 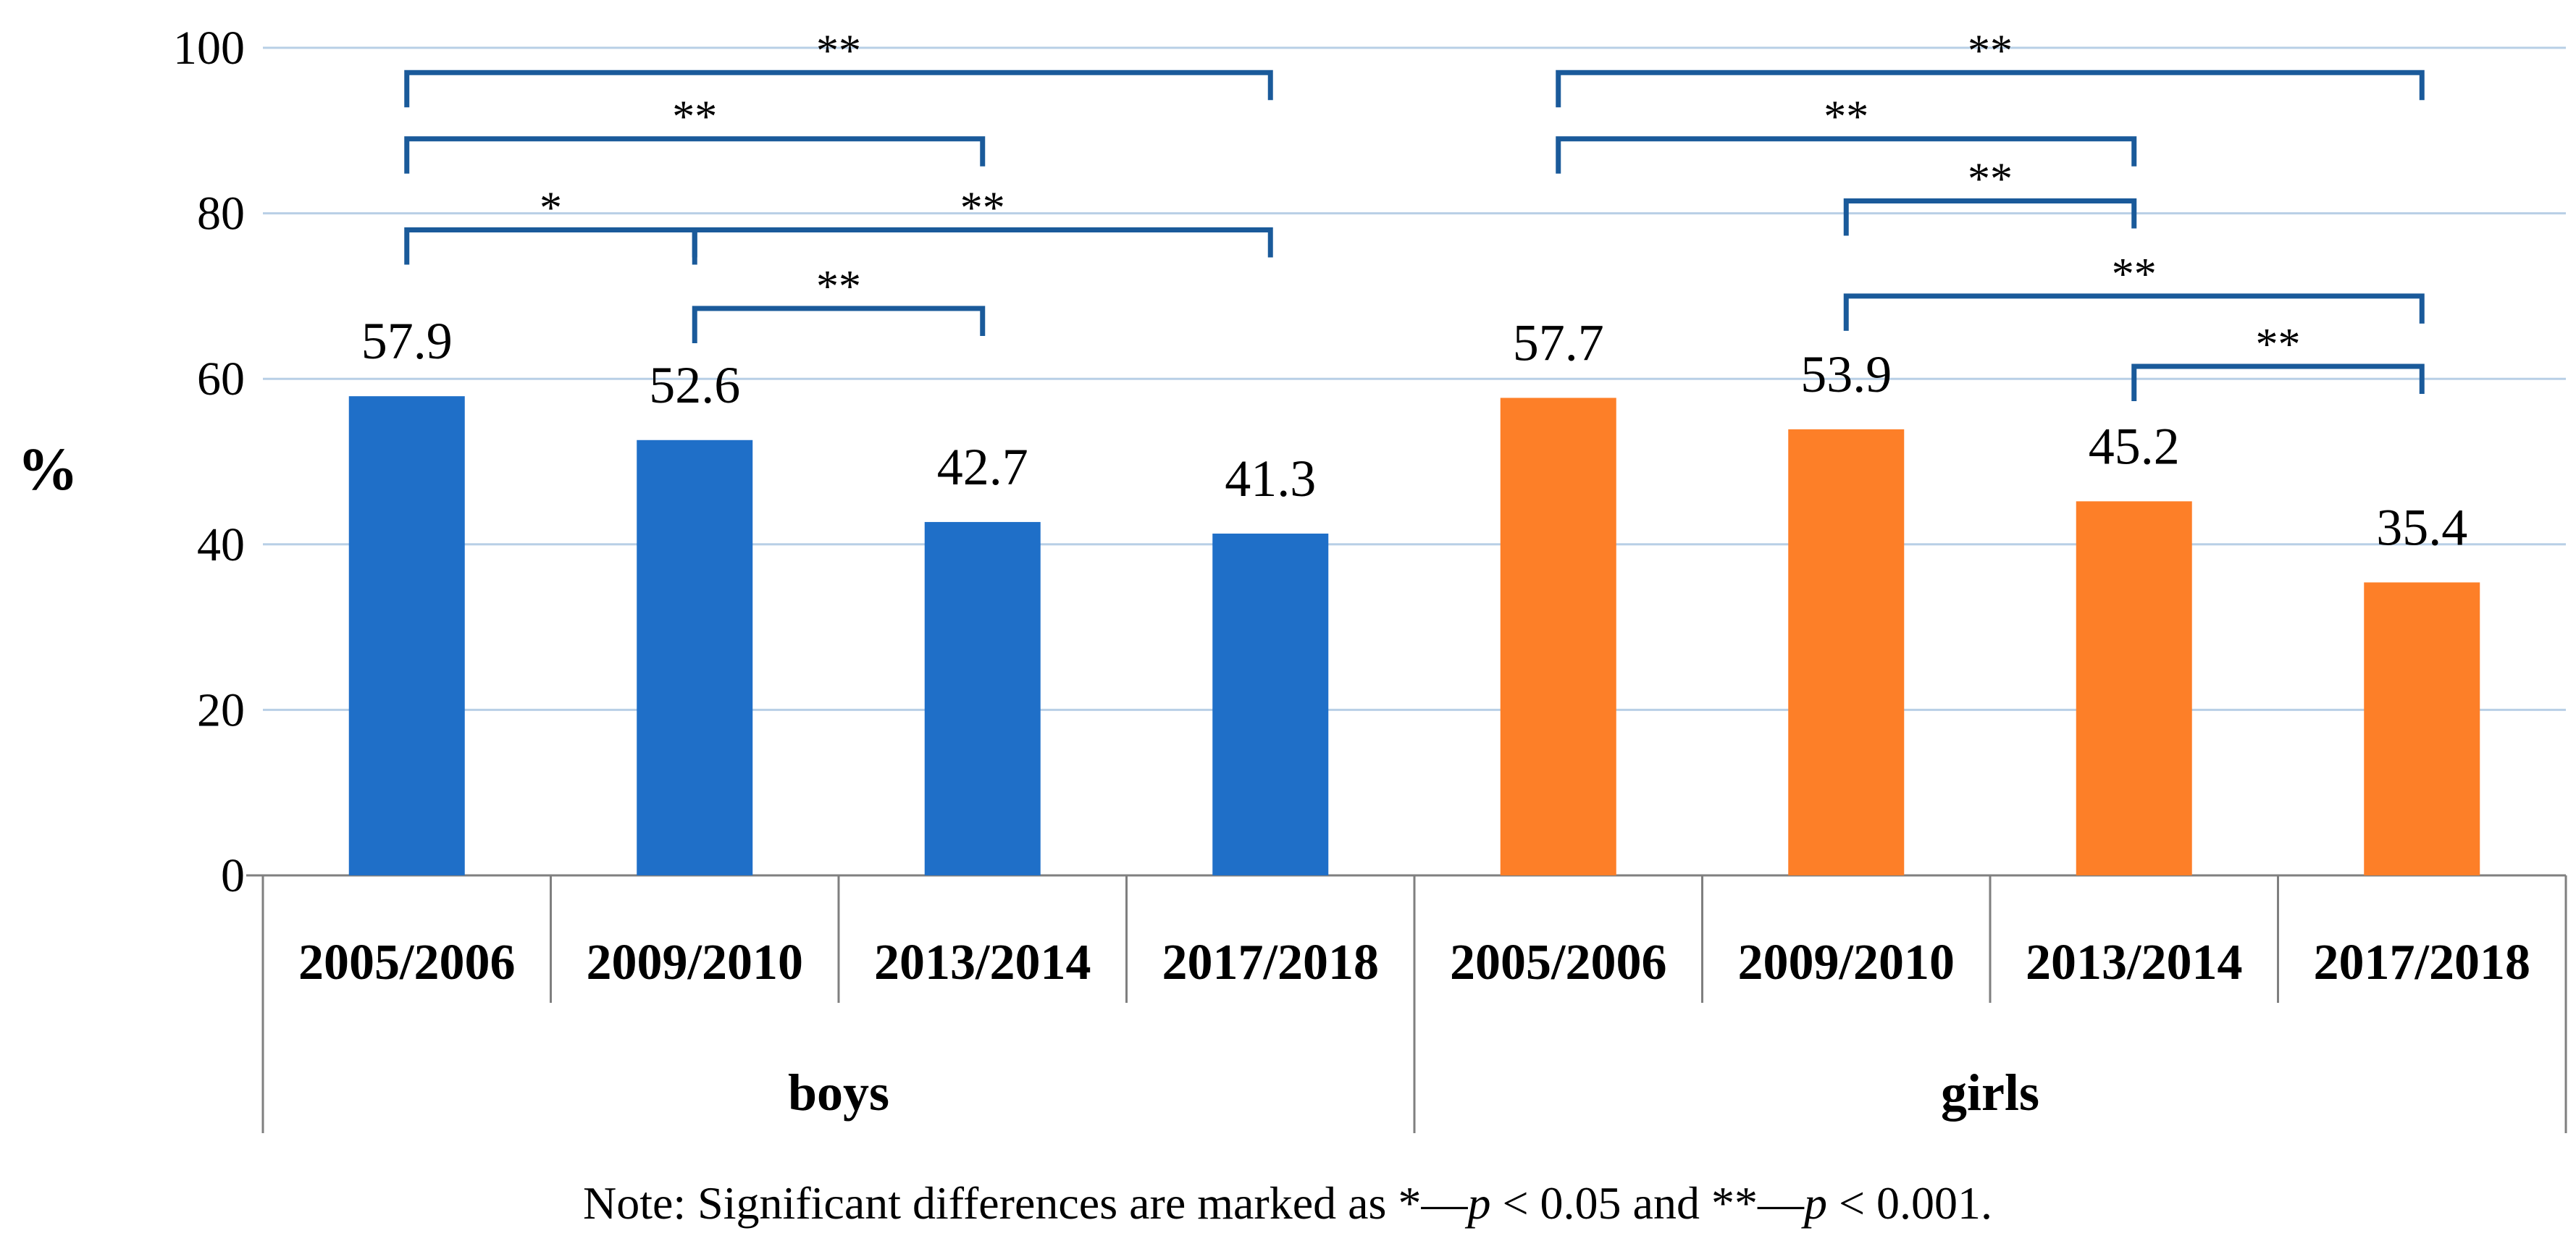 What do you see at coordinates (406, 635) in the screenshot?
I see `bar-boys-2005-2006` at bounding box center [406, 635].